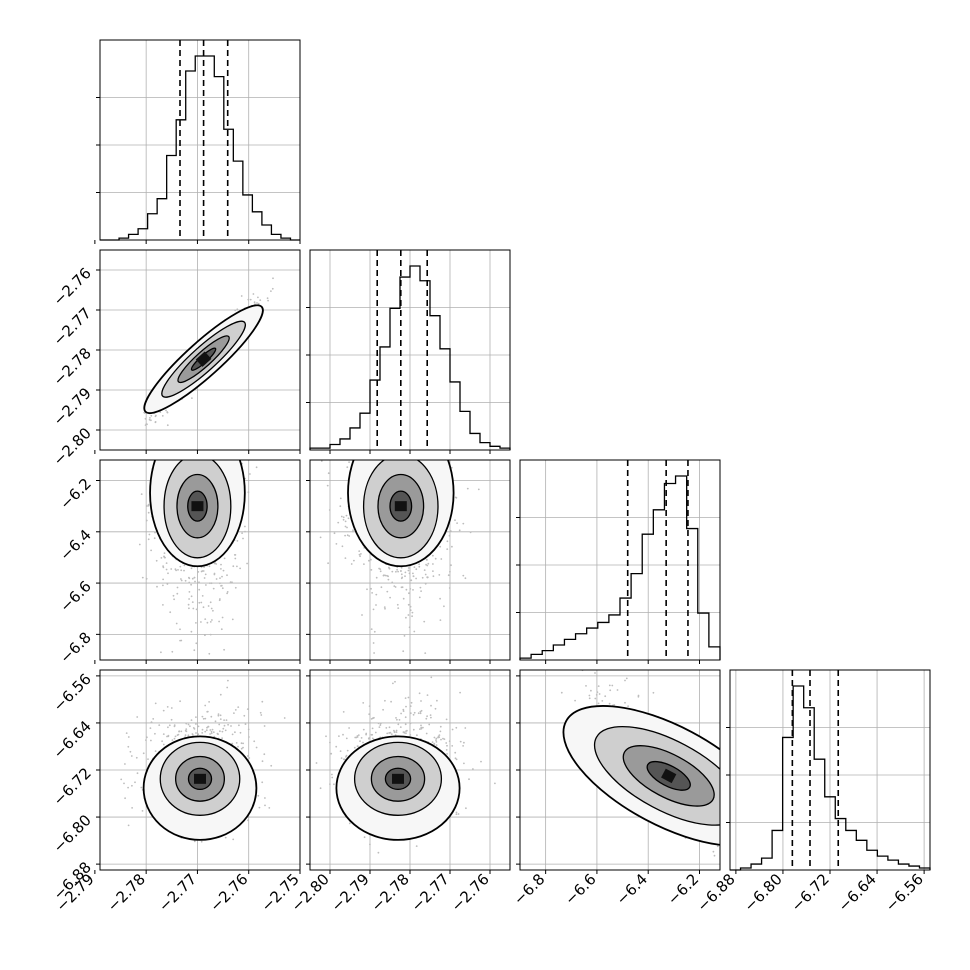  I want to click on pair-panel-2-0: −6.8−6.6−6.4−6.2, so click(178, 546).